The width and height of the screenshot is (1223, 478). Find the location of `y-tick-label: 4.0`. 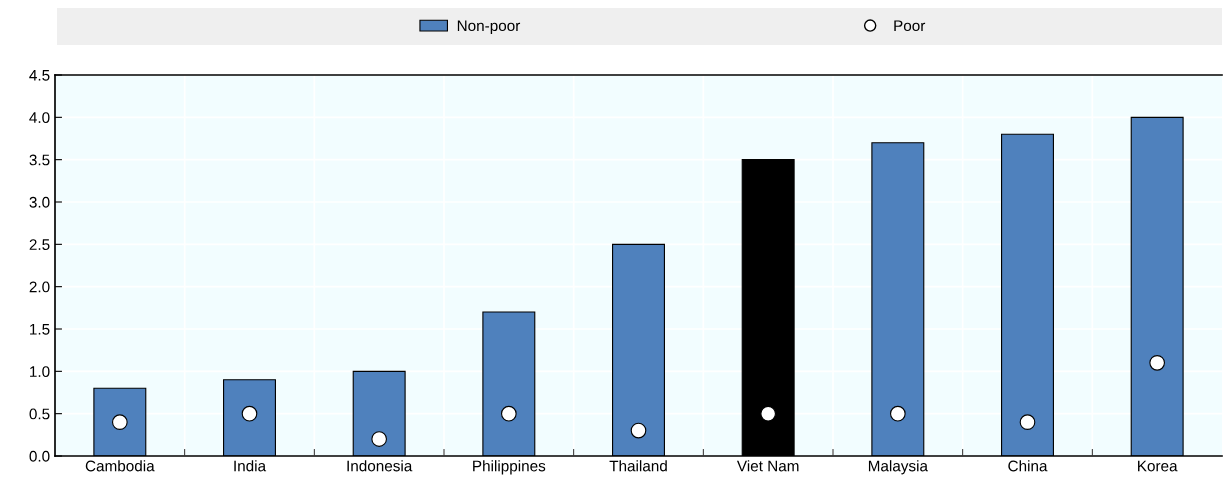

y-tick-label: 4.0 is located at coordinates (39, 118).